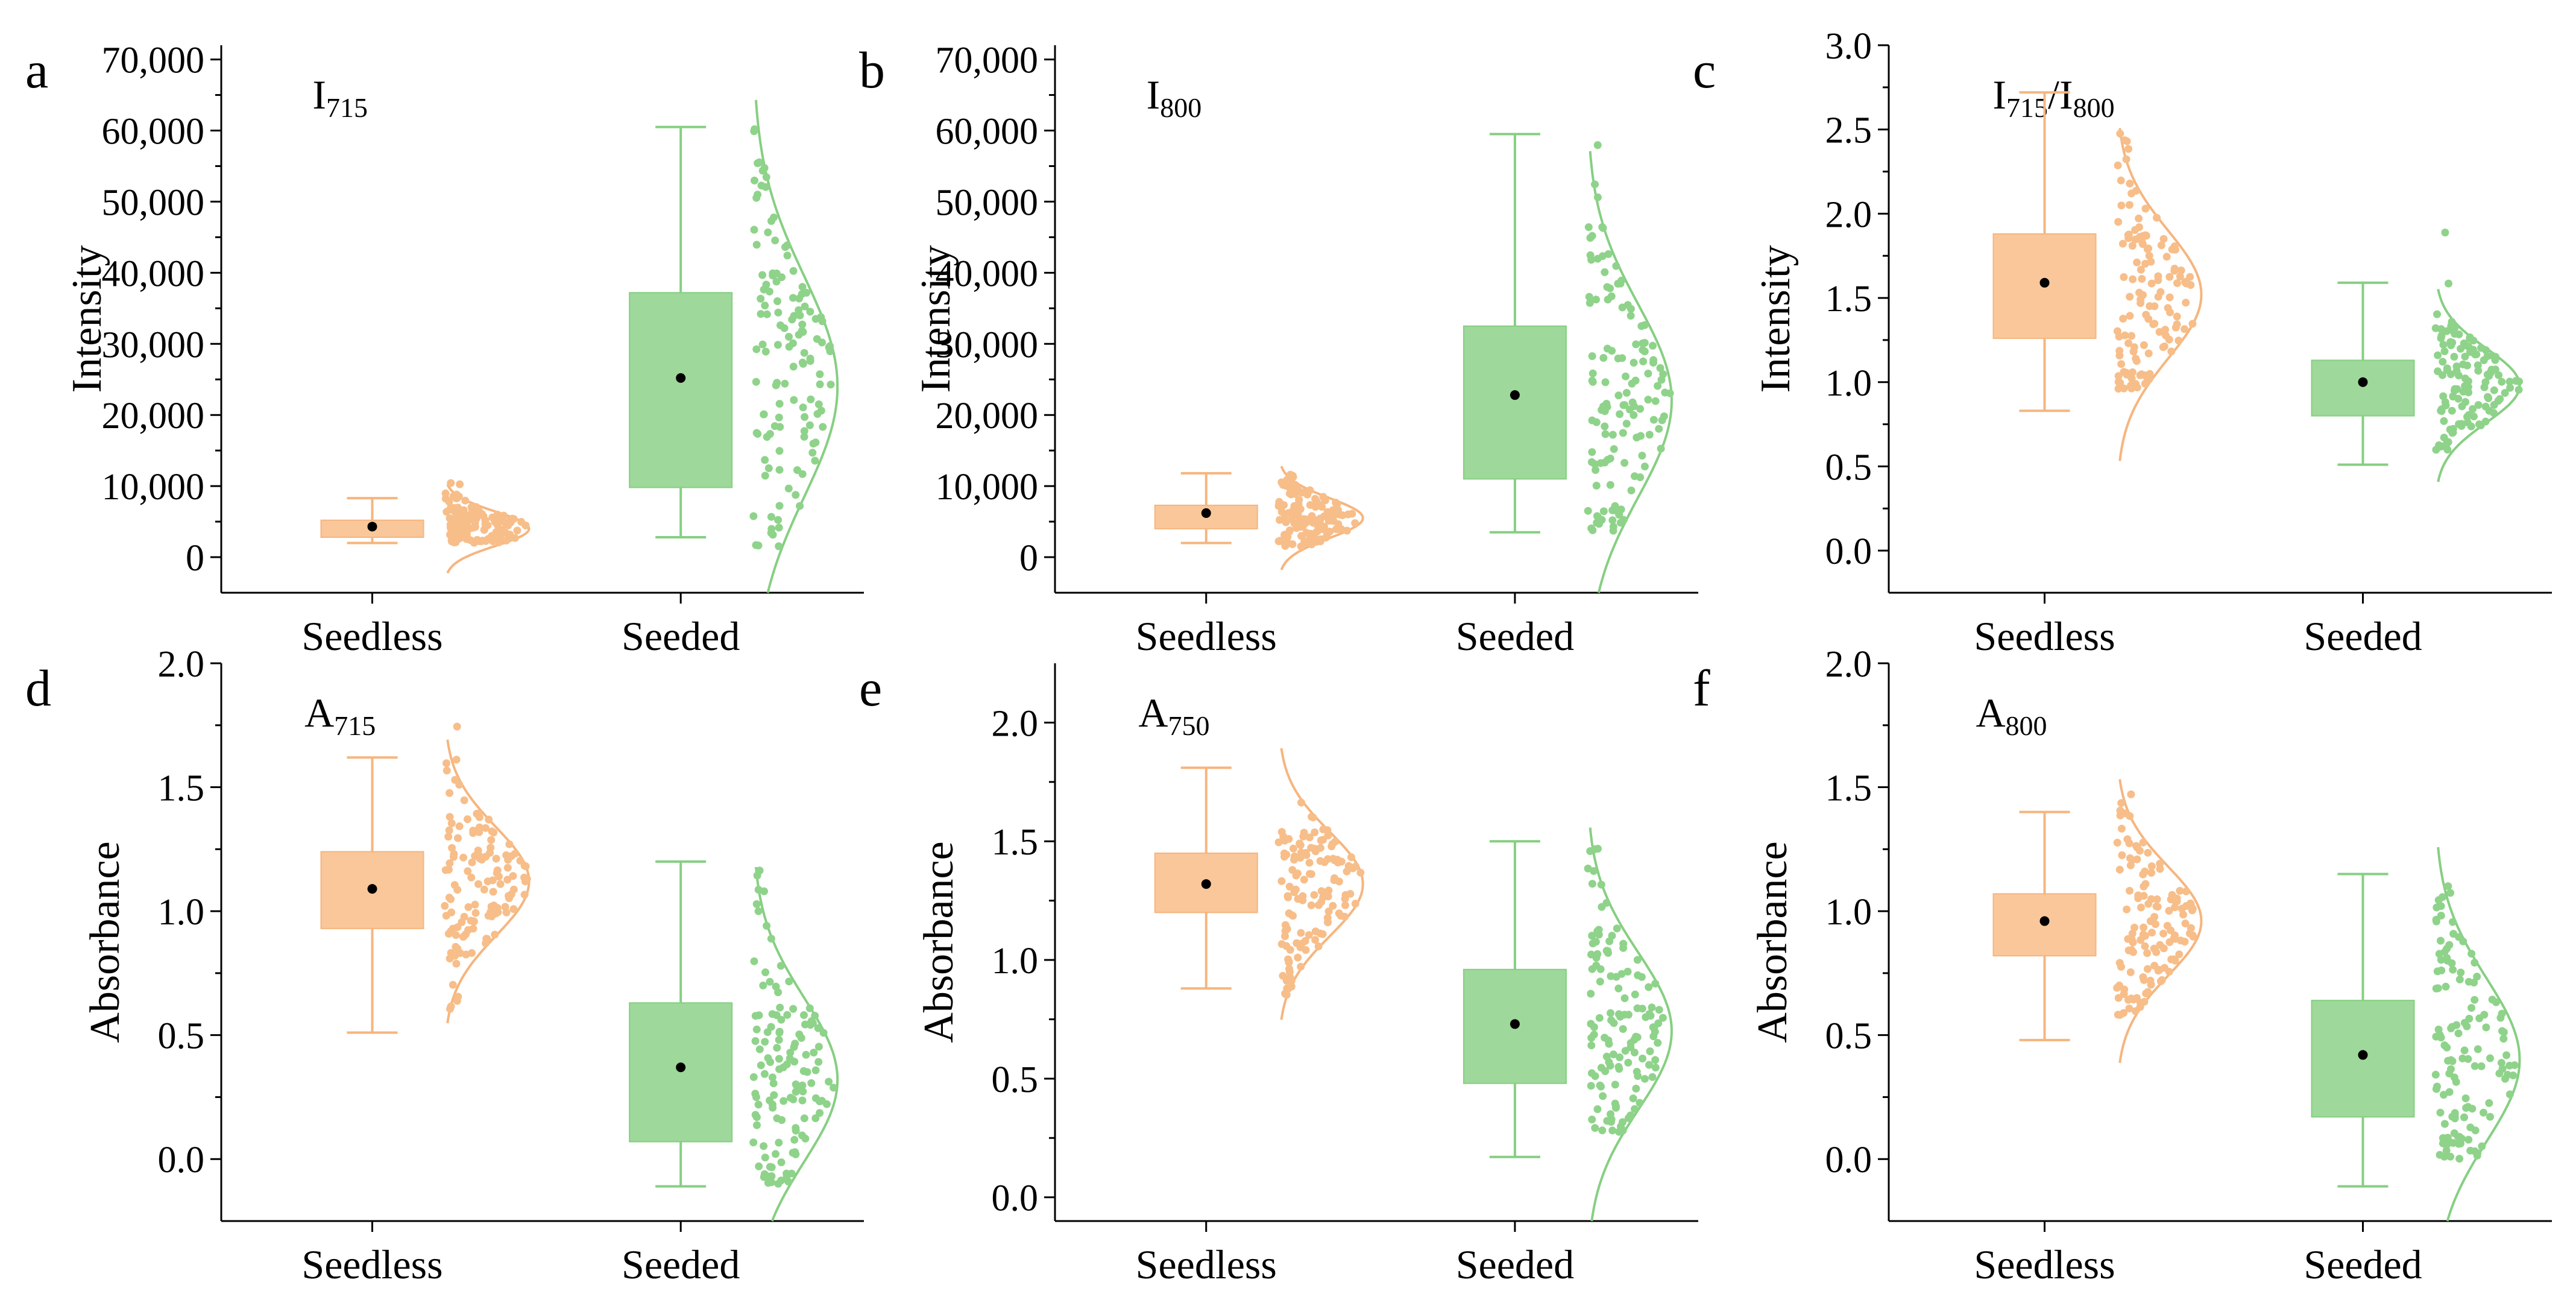 The width and height of the screenshot is (2576, 1294). What do you see at coordinates (2363, 388) in the screenshot?
I see `box-iqr` at bounding box center [2363, 388].